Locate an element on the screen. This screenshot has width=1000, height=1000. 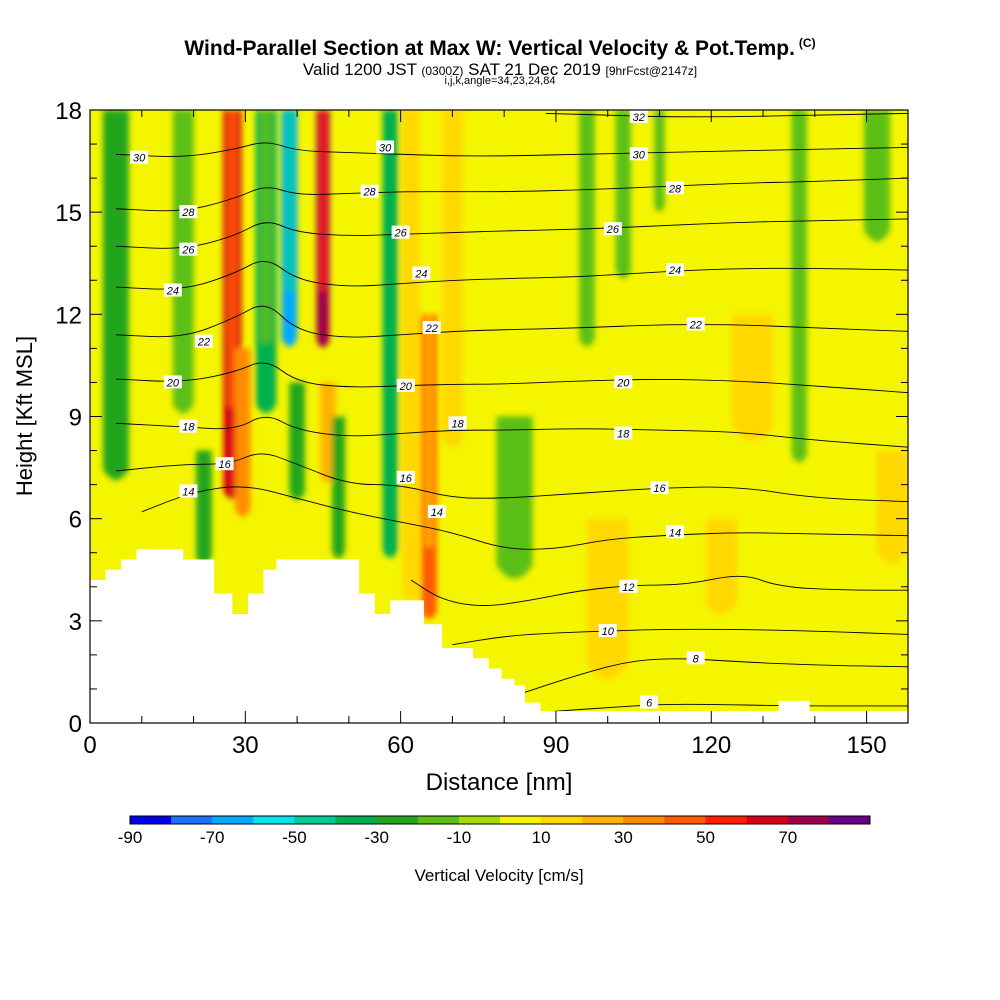
contour-label-text: 18 is located at coordinates (457, 424).